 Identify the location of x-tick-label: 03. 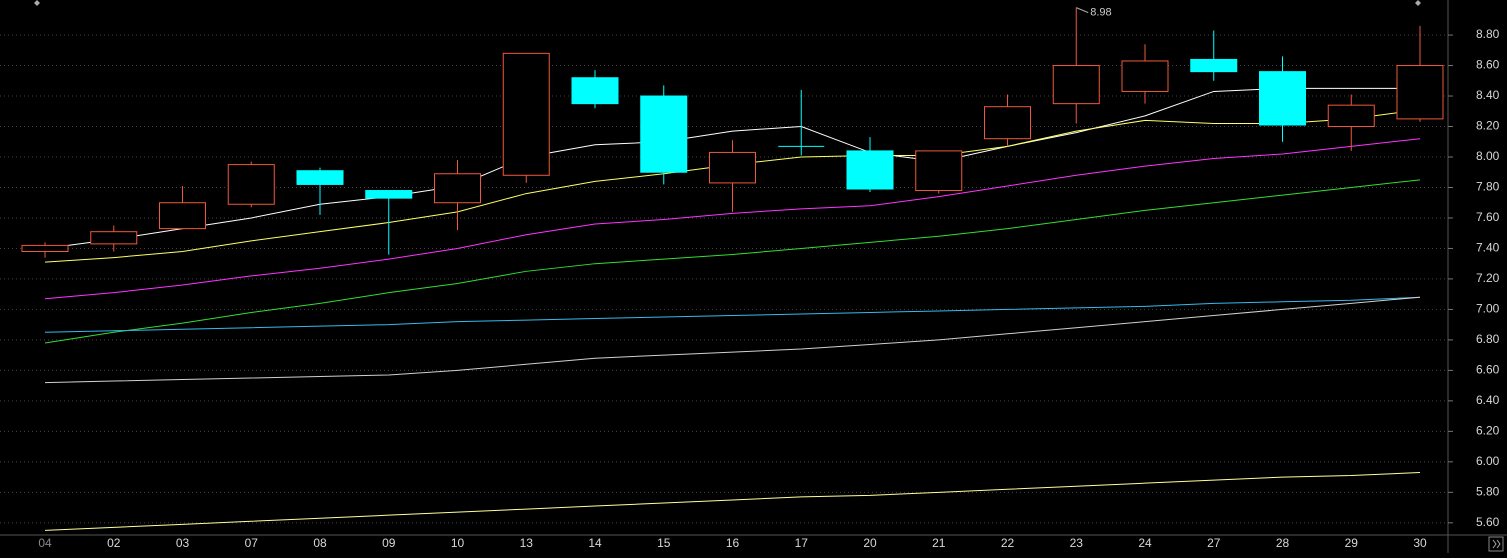
(183, 543).